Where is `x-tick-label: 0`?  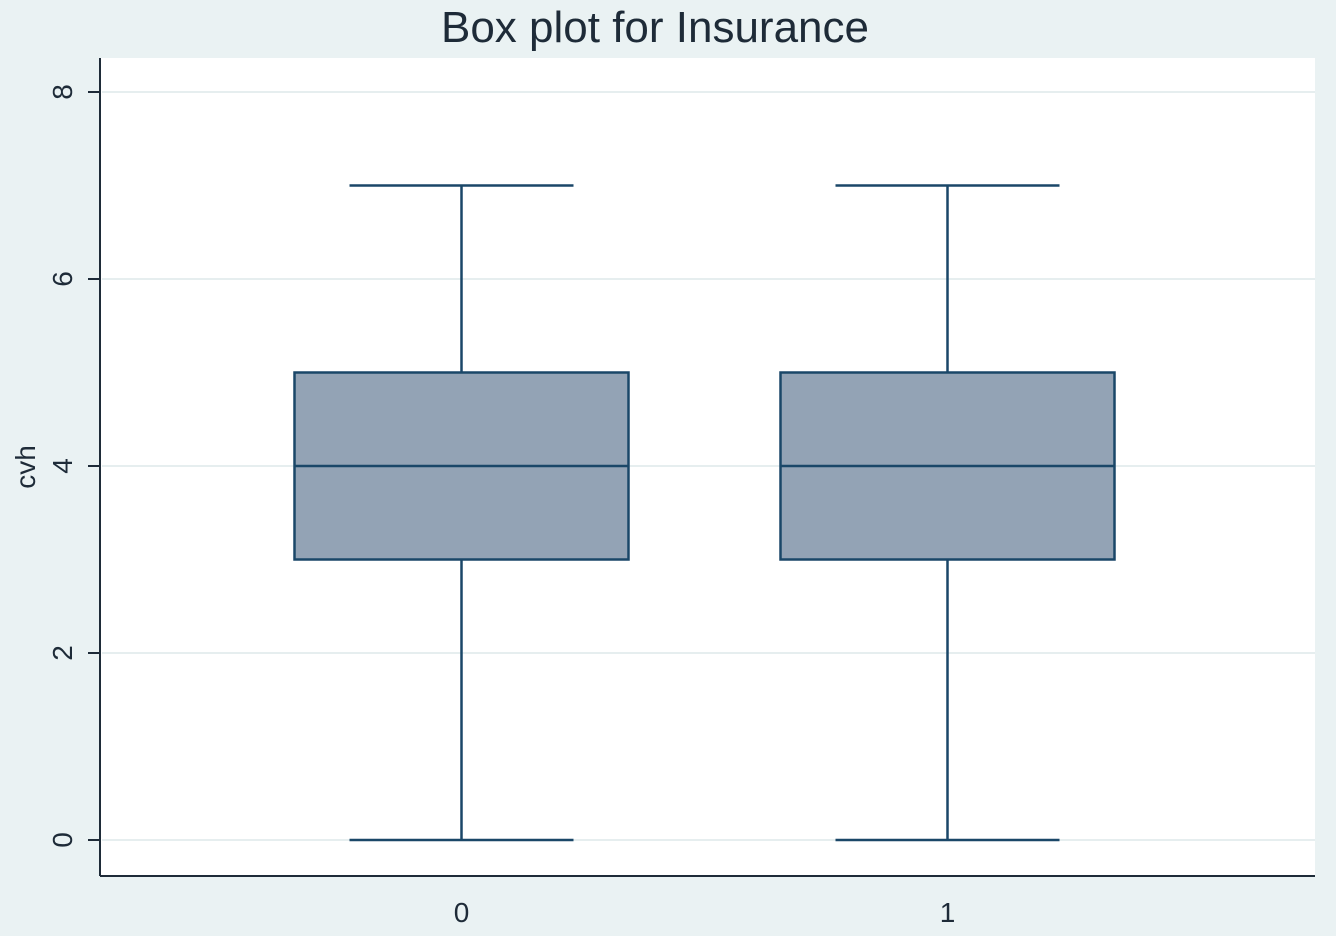
x-tick-label: 0 is located at coordinates (462, 912).